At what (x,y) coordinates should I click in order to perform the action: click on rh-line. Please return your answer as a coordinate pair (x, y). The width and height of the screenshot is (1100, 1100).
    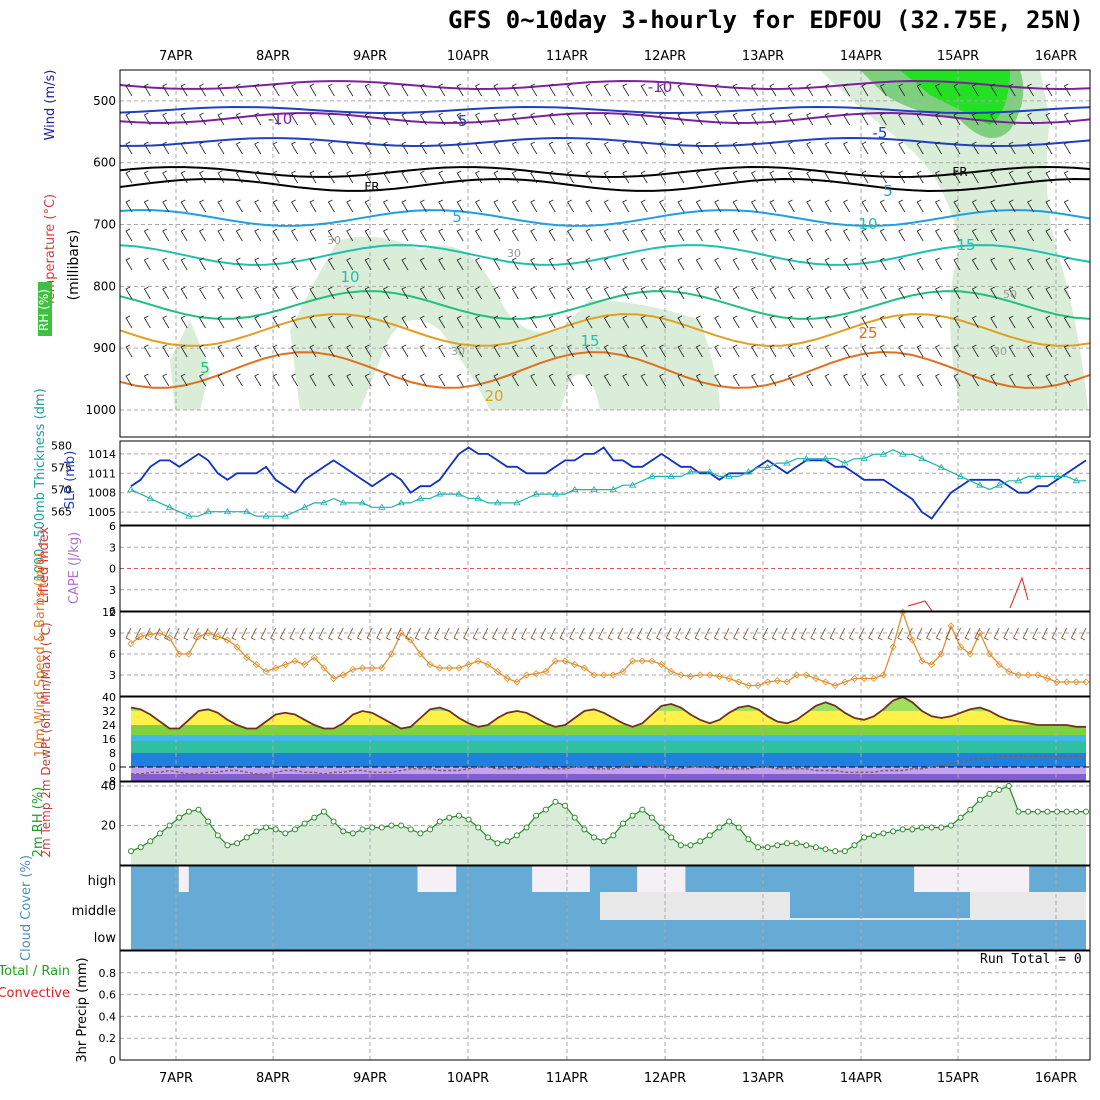
    Looking at the image, I should click on (608, 818).